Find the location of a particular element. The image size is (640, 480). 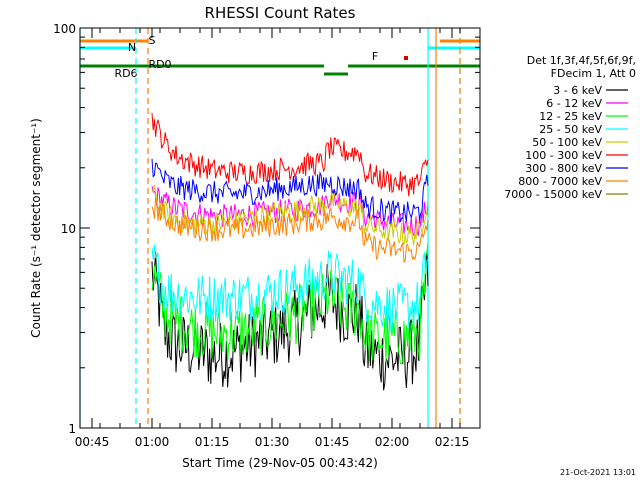

x-tick-label: 02:15 is located at coordinates (452, 442).